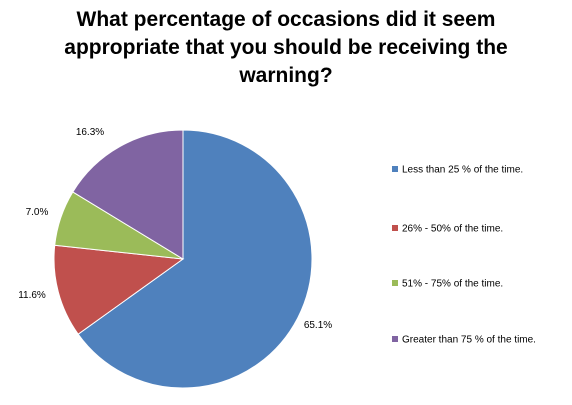  What do you see at coordinates (286, 75) in the screenshot?
I see `chart-title-line-3: warning?` at bounding box center [286, 75].